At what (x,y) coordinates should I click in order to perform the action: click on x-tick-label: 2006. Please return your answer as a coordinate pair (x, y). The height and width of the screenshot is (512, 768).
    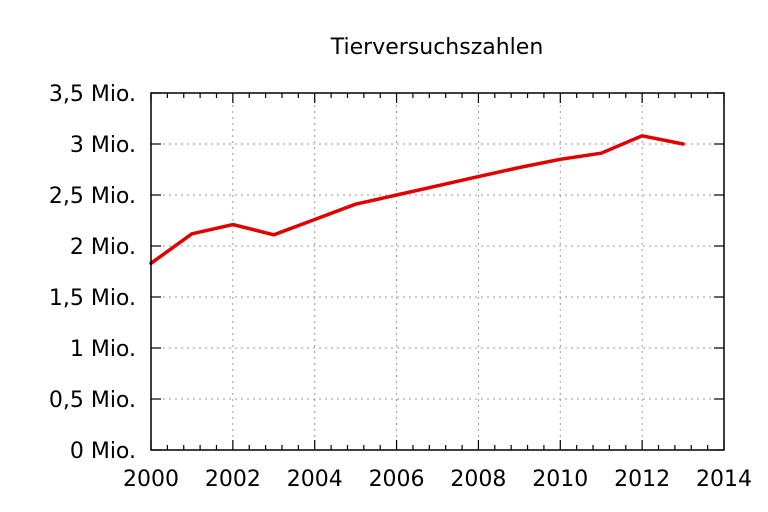
    Looking at the image, I should click on (397, 479).